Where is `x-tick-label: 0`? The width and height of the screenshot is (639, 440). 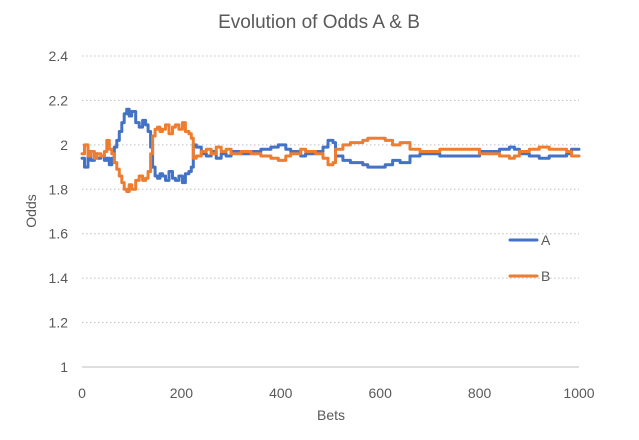
x-tick-label: 0 is located at coordinates (82, 393).